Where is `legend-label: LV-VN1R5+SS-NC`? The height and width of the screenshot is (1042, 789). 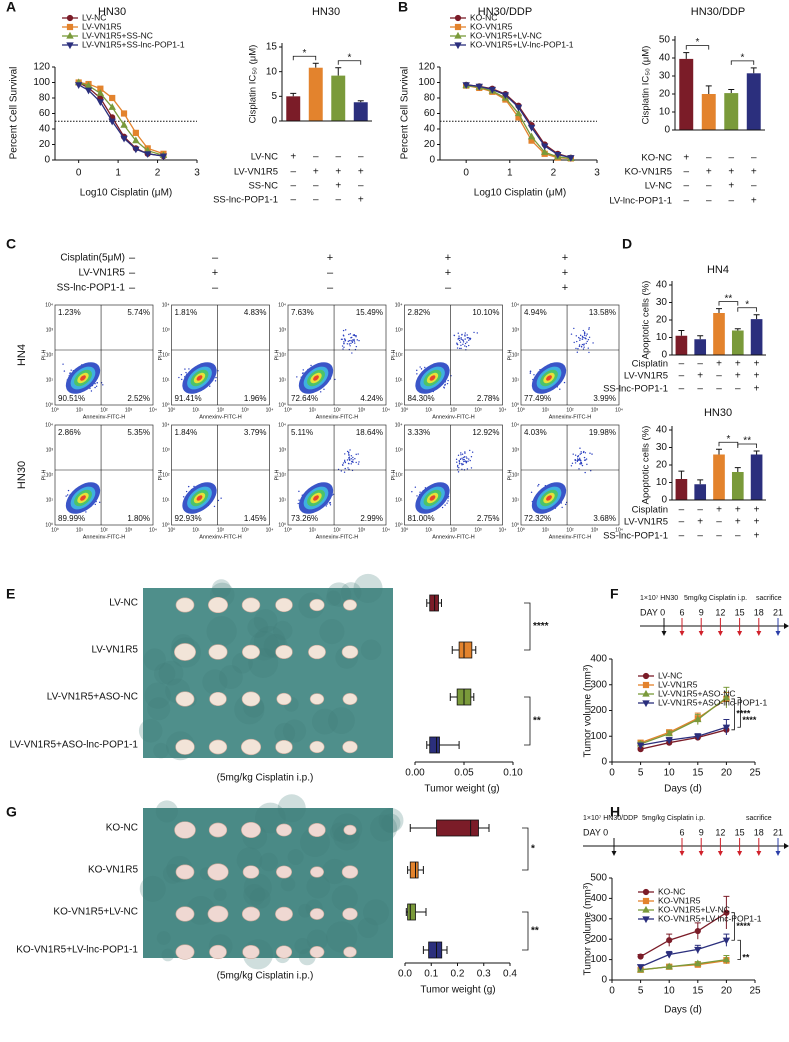
legend-label: LV-VN1R5+SS-NC is located at coordinates (117, 35).